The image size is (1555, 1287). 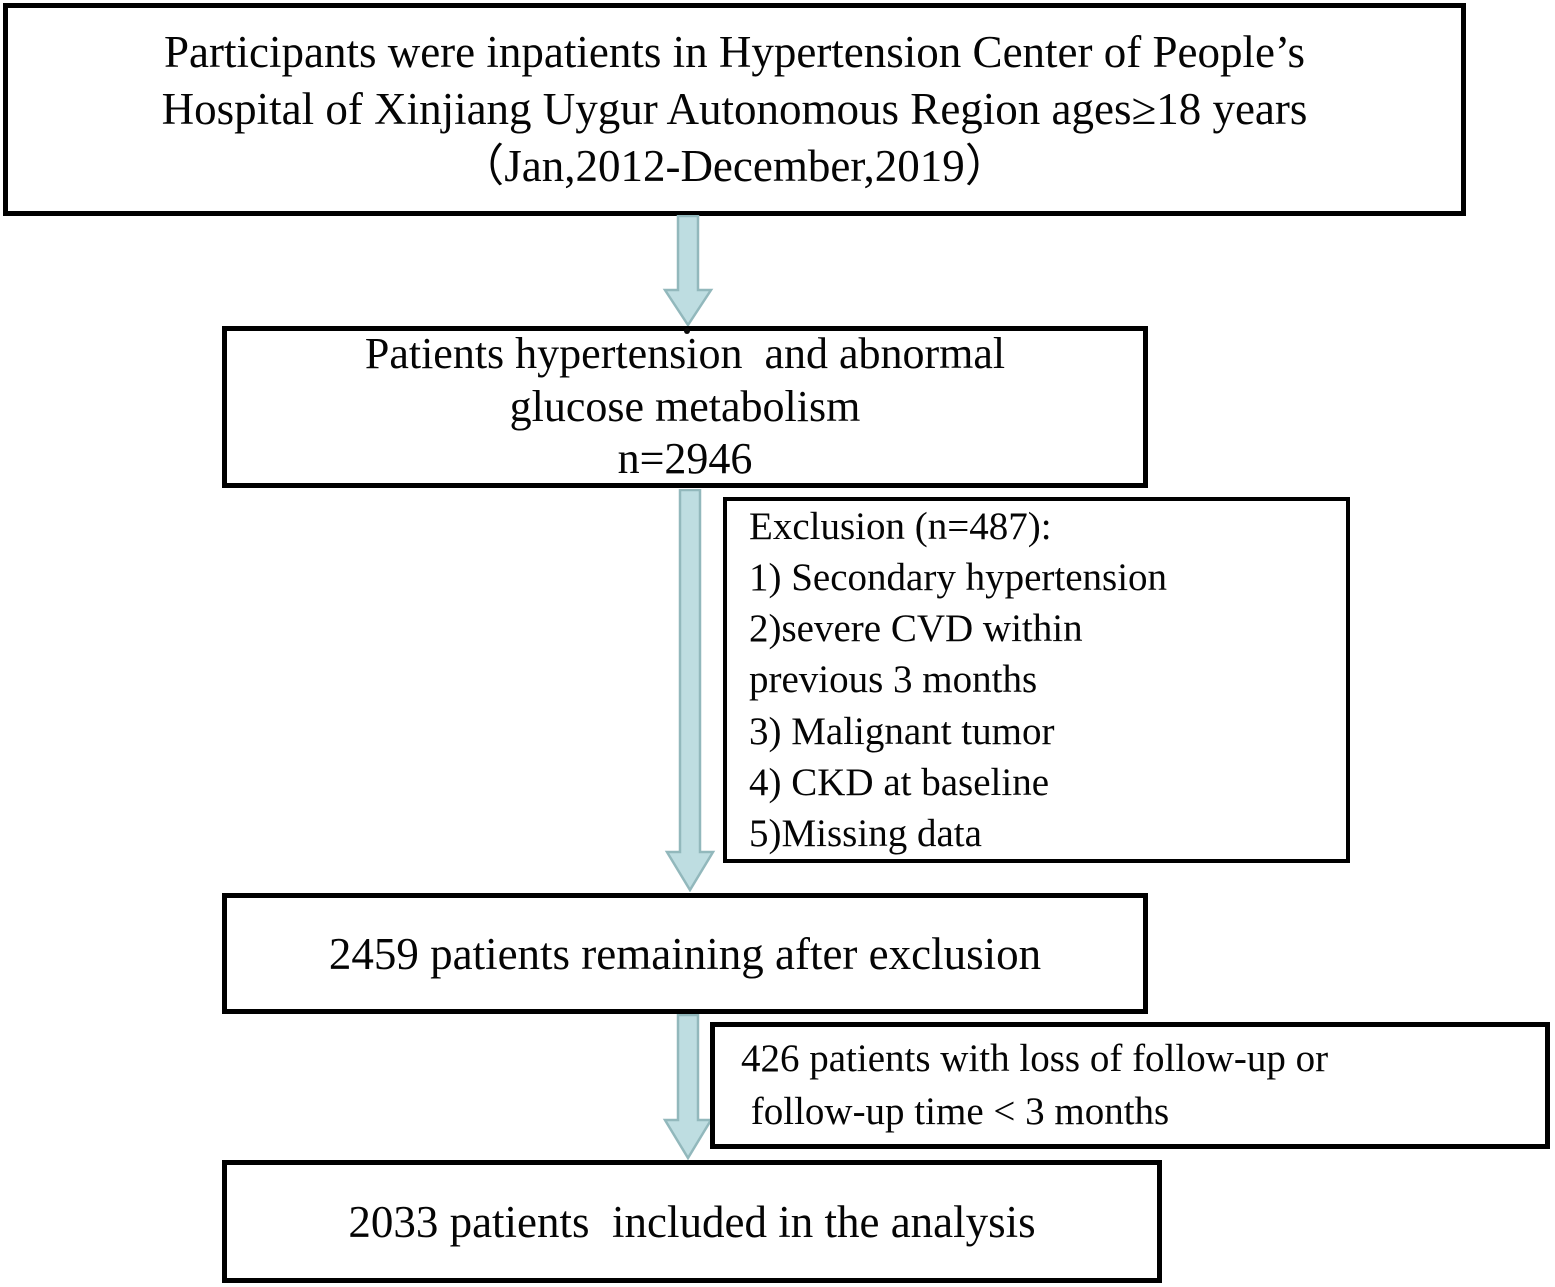 I want to click on exclusion-item-1: 1) Secondary hypertension, so click(x=958, y=577).